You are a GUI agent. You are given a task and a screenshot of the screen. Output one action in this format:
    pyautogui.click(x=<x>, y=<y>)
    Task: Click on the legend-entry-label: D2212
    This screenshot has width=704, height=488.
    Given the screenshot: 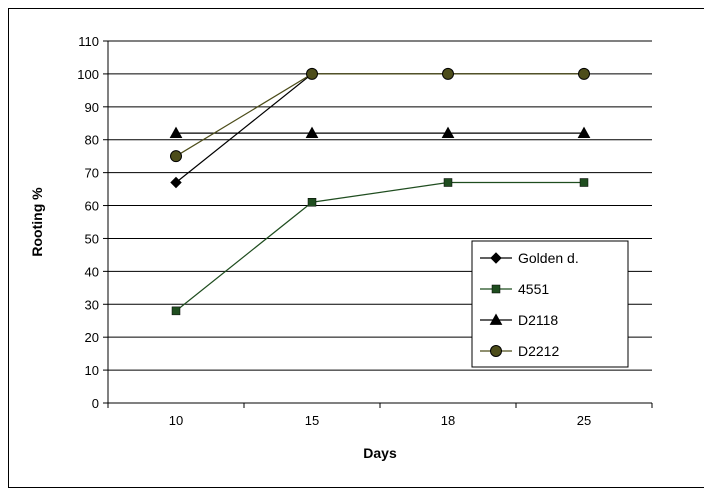 What is the action you would take?
    pyautogui.click(x=538, y=351)
    